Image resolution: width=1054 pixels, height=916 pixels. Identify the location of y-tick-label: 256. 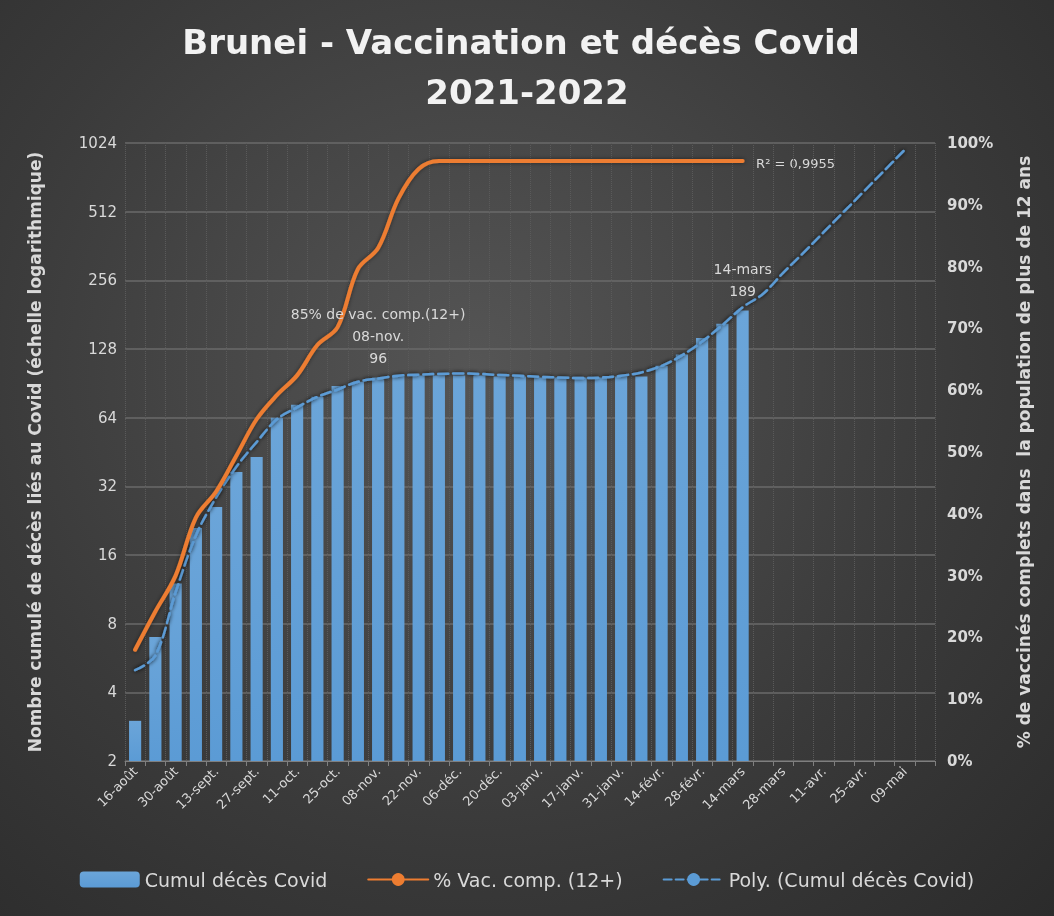
(102, 280).